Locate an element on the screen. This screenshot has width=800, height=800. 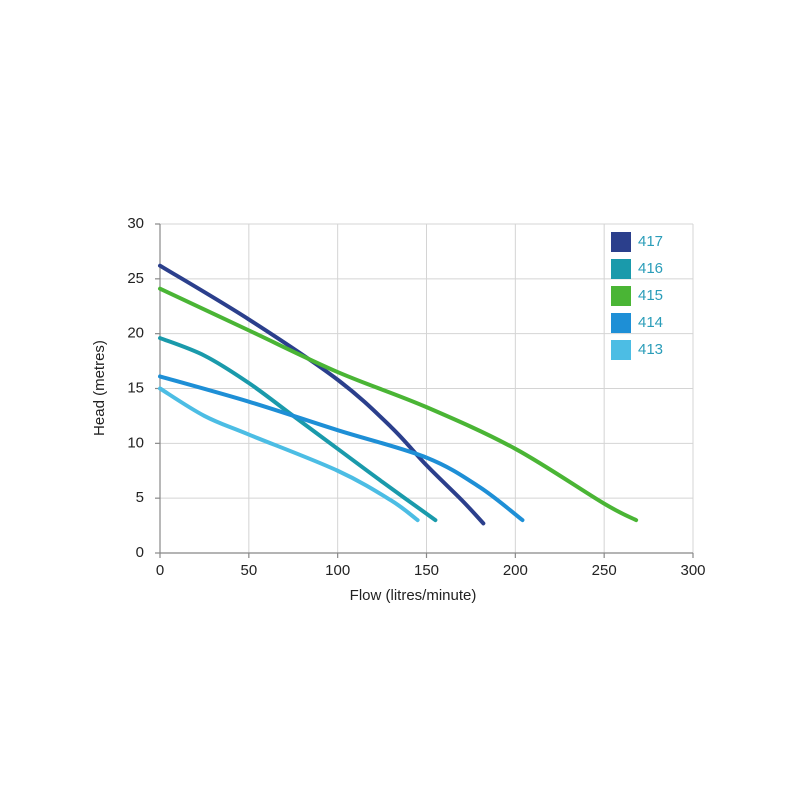
legend-label: 413 is located at coordinates (650, 349).